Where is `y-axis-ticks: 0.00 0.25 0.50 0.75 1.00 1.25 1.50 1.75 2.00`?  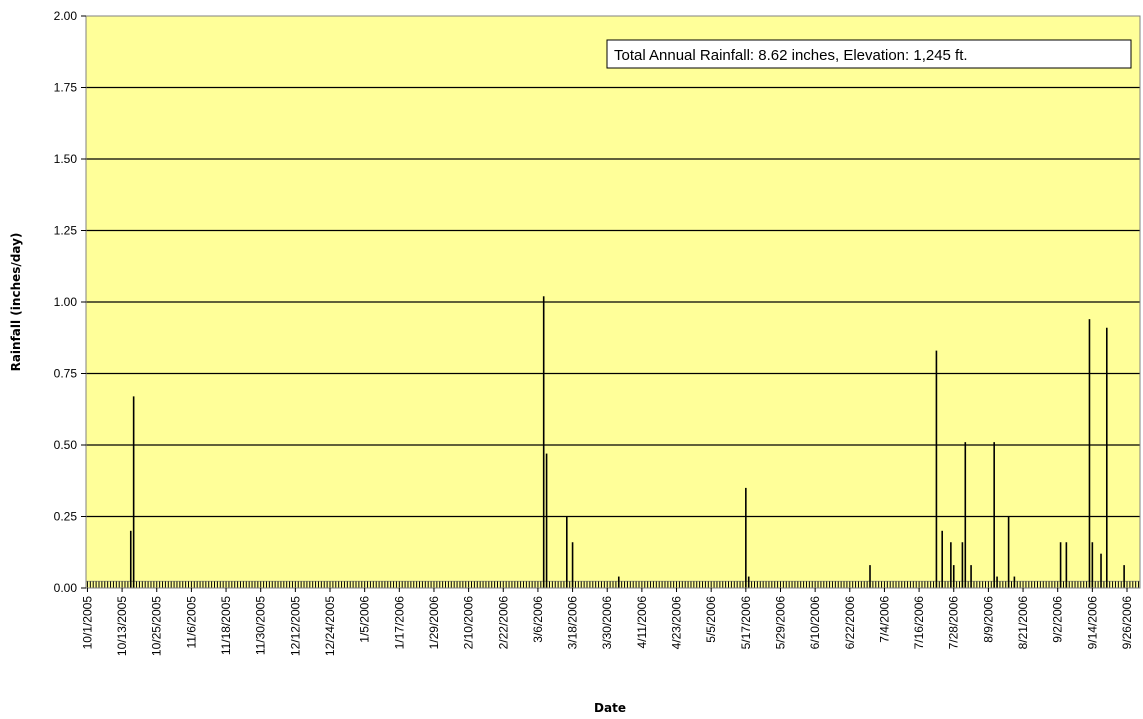 y-axis-ticks: 0.00 0.25 0.50 0.75 1.00 1.25 1.50 1.75 2.00 is located at coordinates (70, 302).